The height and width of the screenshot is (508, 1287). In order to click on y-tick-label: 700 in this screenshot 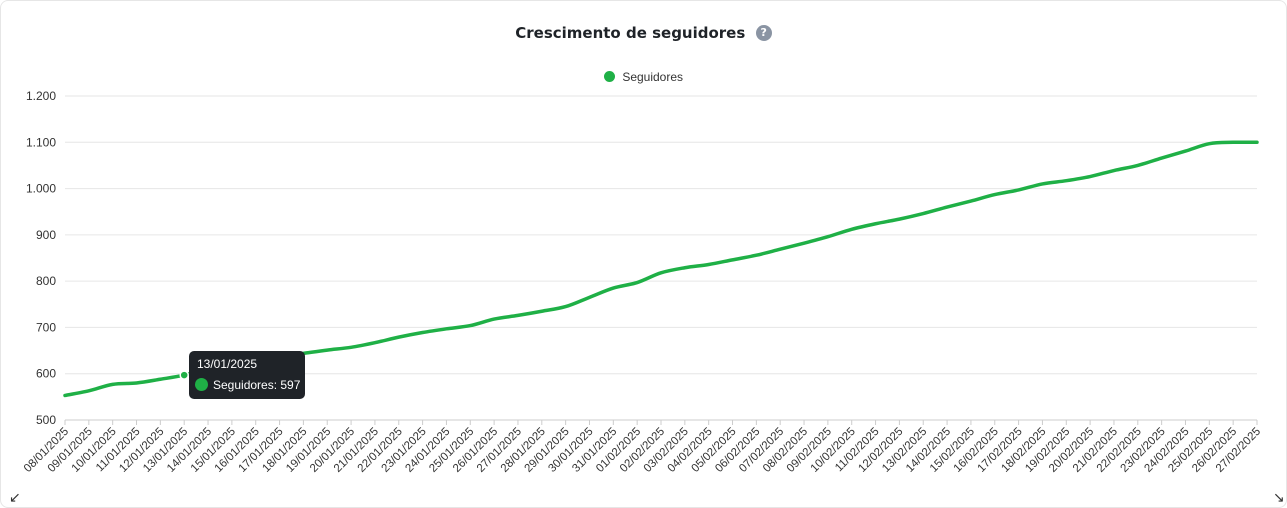, I will do `click(46, 327)`.